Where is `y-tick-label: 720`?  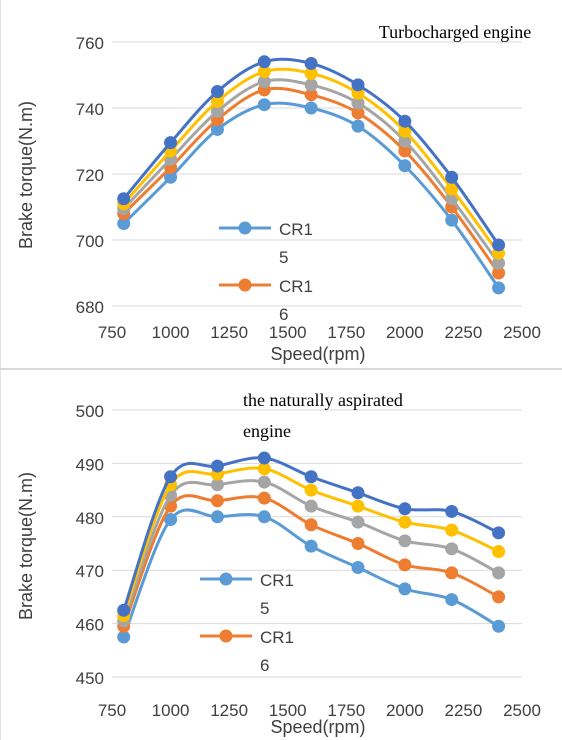 y-tick-label: 720 is located at coordinates (90, 175).